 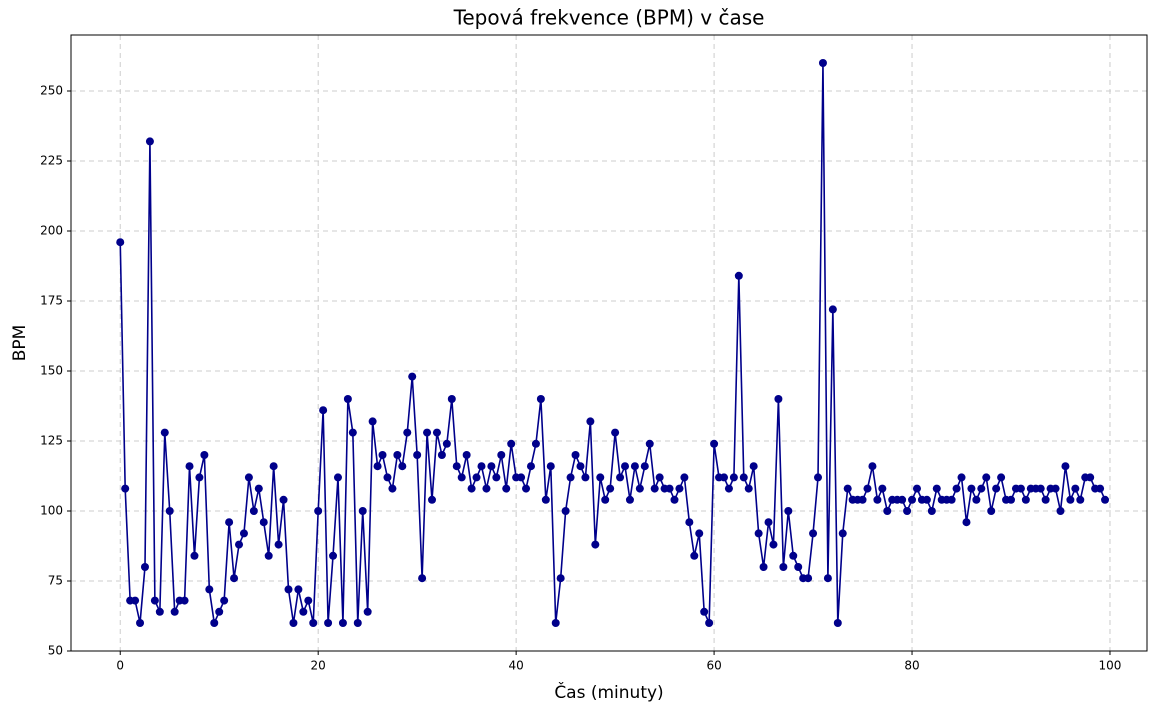 What do you see at coordinates (51, 161) in the screenshot?
I see `y-tick-label: 225` at bounding box center [51, 161].